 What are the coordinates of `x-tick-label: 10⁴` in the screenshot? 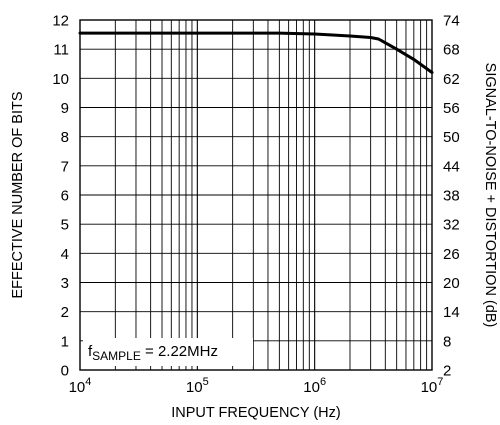 It's located at (80, 386).